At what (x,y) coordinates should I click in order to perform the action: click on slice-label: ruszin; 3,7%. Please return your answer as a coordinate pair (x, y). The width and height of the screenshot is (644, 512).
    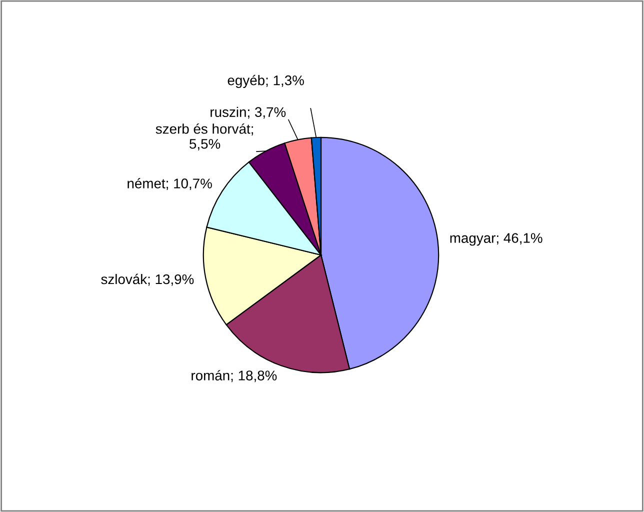
    Looking at the image, I should click on (248, 112).